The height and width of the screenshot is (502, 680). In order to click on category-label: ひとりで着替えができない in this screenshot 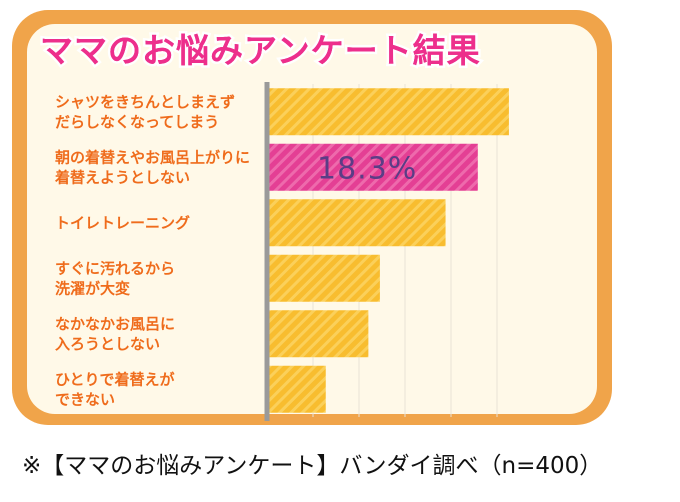, I will do `click(115, 389)`.